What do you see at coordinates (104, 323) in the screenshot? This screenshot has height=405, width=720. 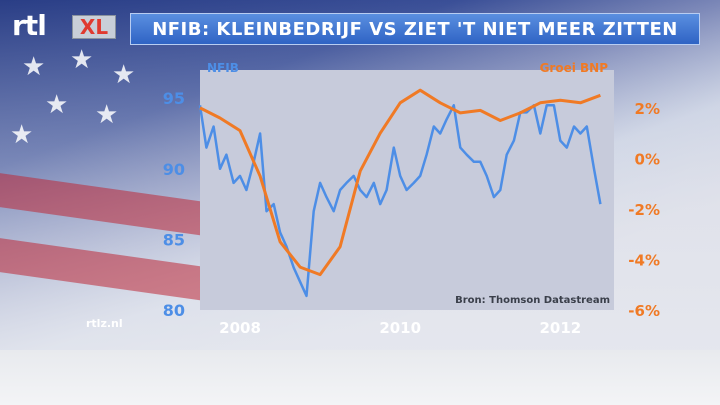 I see `watermark: rtlz.nl` at bounding box center [104, 323].